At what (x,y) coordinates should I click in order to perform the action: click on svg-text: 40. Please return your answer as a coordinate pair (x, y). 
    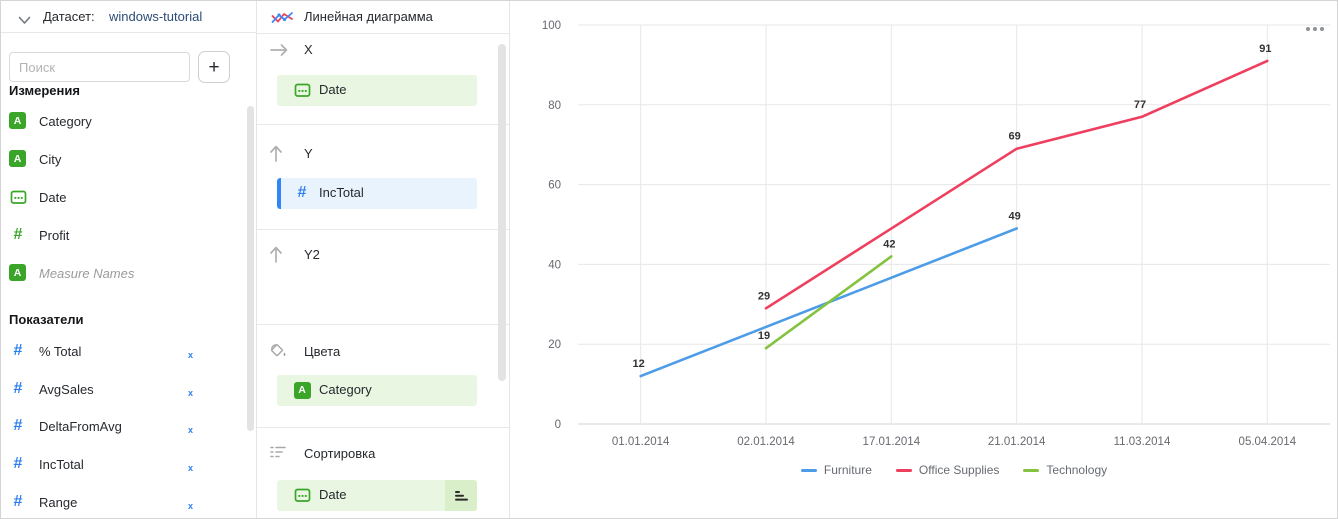
    Looking at the image, I should click on (554, 265).